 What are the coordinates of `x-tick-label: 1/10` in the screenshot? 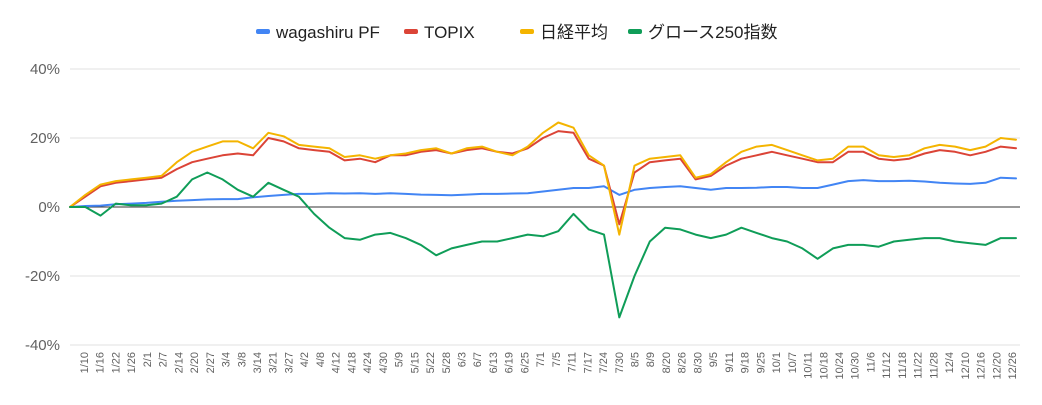 It's located at (85, 362).